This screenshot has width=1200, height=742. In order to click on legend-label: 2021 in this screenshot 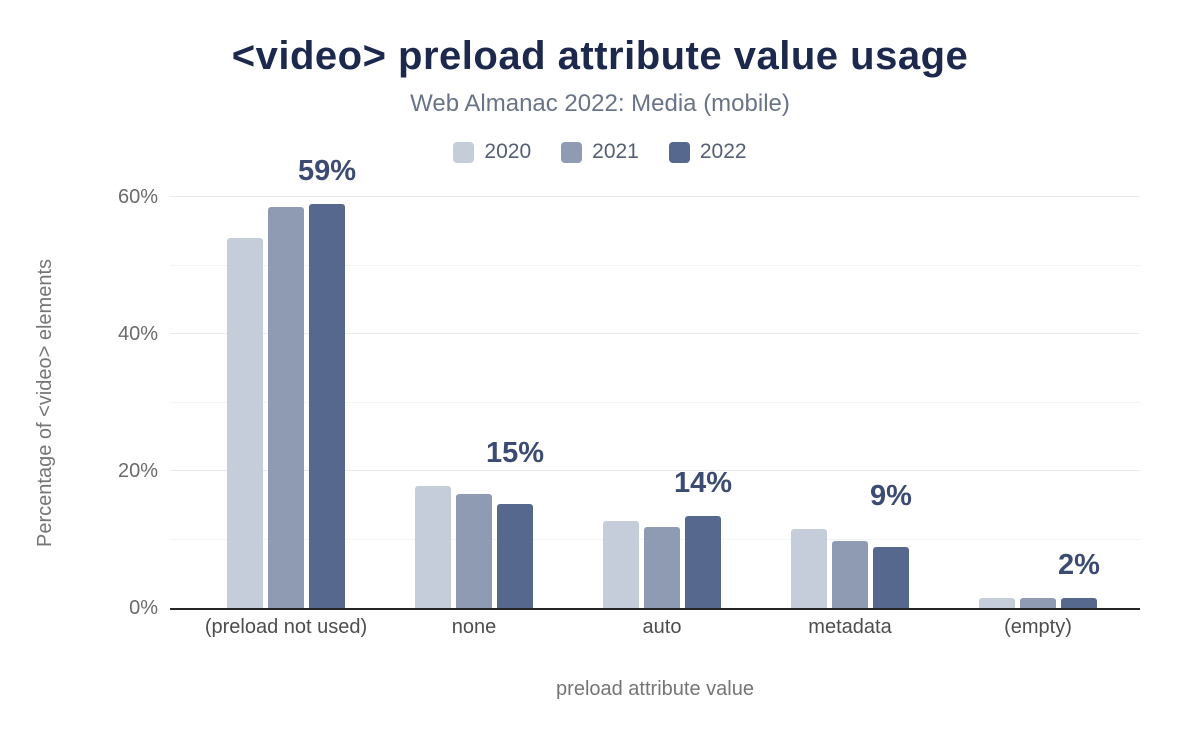, I will do `click(615, 151)`.